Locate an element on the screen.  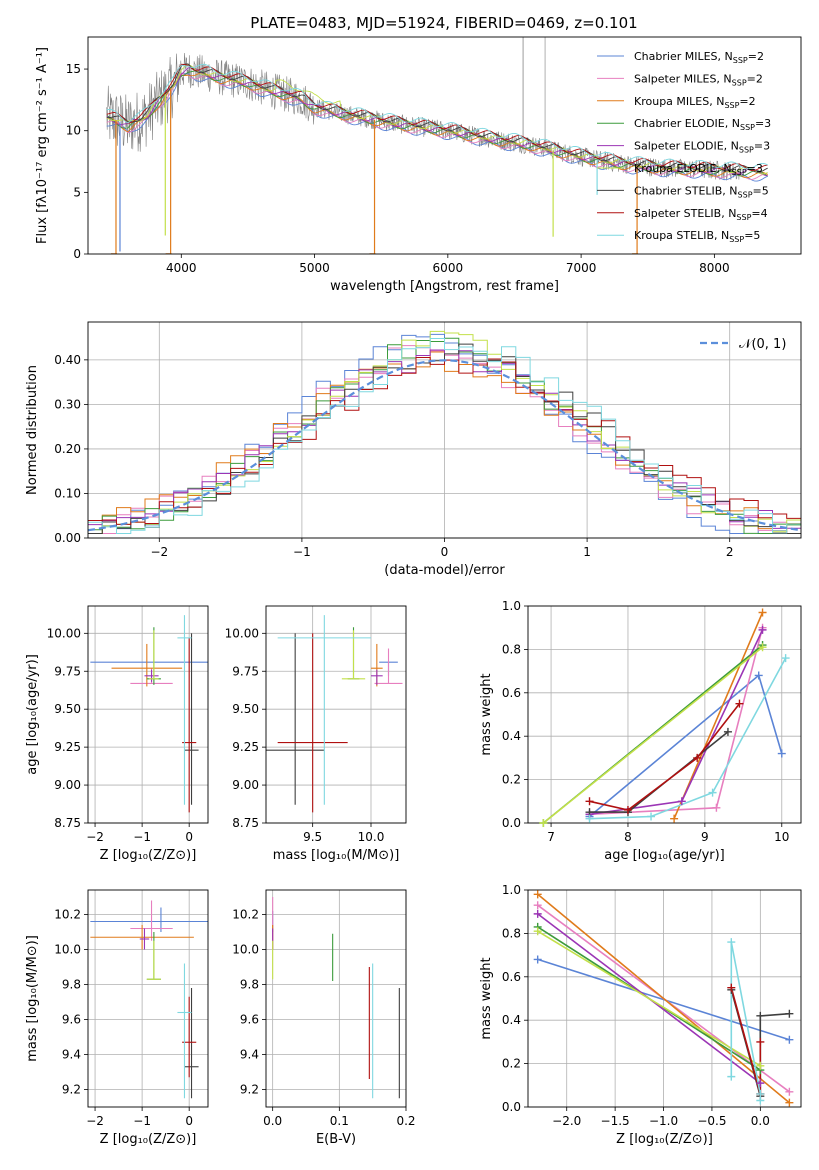
panel-mass-vs-EBV: 0.0 0.1 0.2 9.2 9.4 9.6 9.8 10.0 10.2 E(B-V) is located at coordinates (324, 1018).